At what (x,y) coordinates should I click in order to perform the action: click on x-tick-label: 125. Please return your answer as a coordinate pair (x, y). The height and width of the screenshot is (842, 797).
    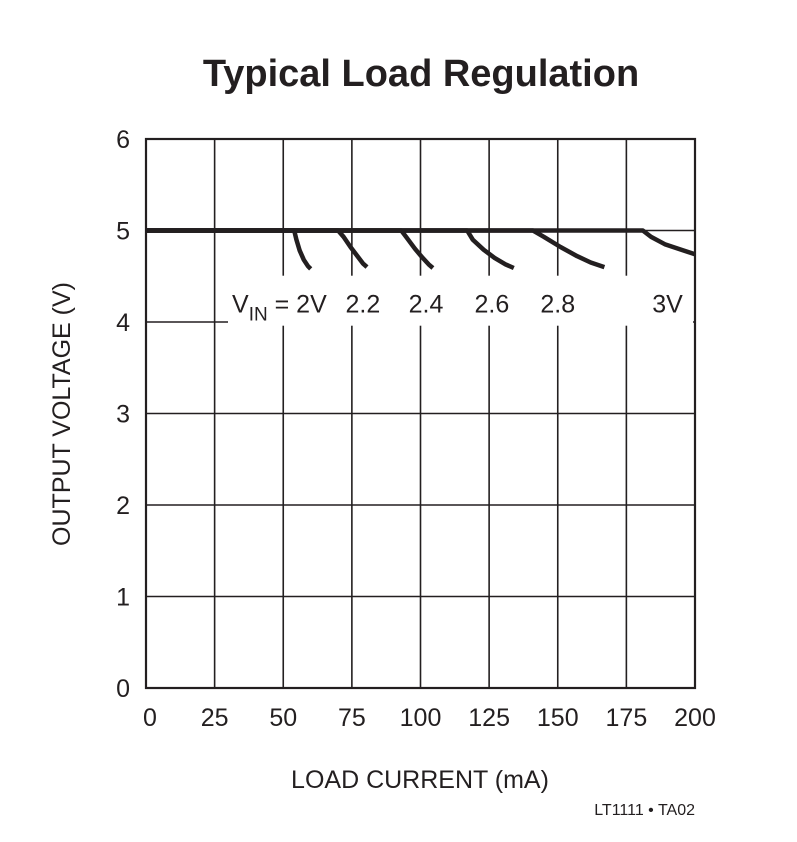
    Looking at the image, I should click on (489, 718).